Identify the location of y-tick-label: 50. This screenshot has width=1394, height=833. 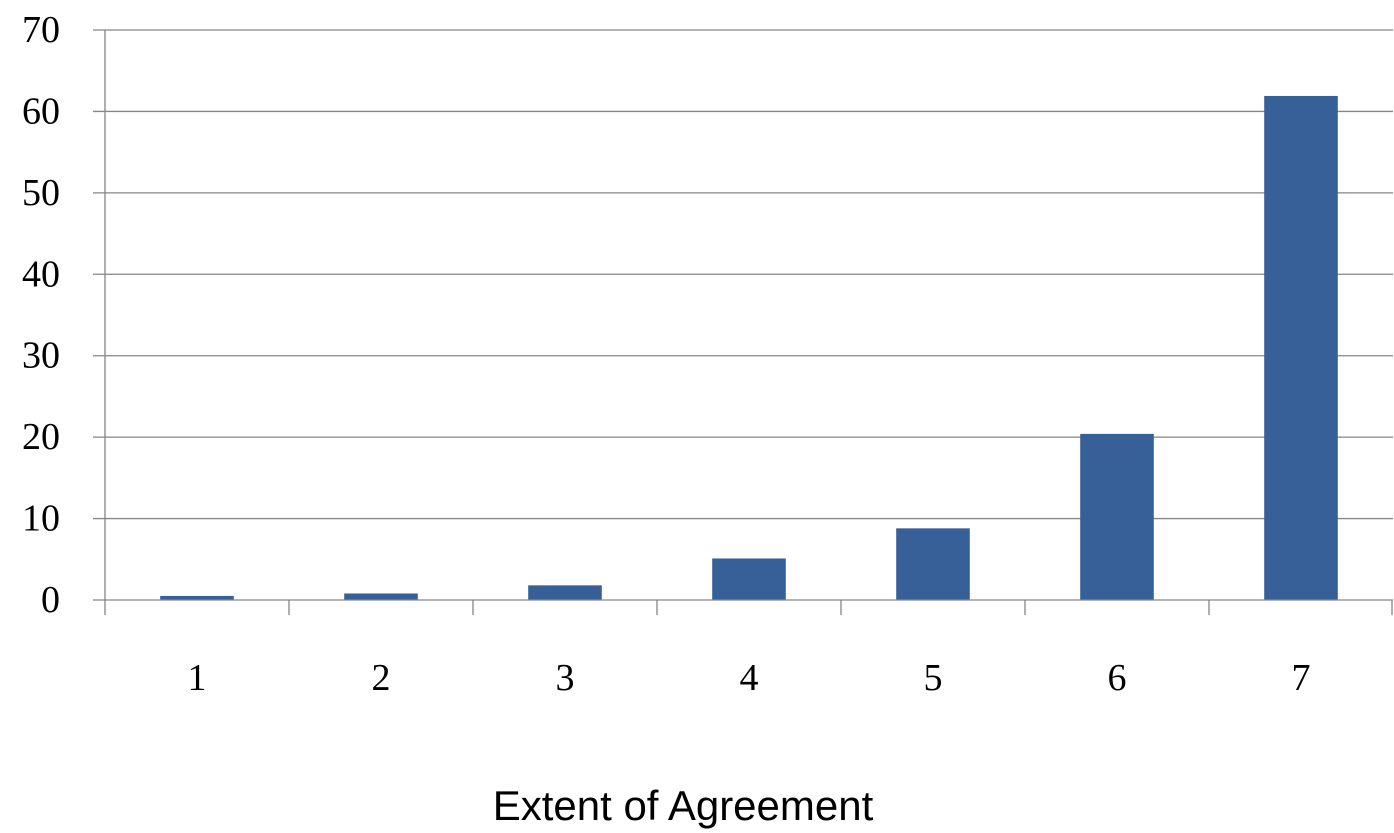
(41, 193).